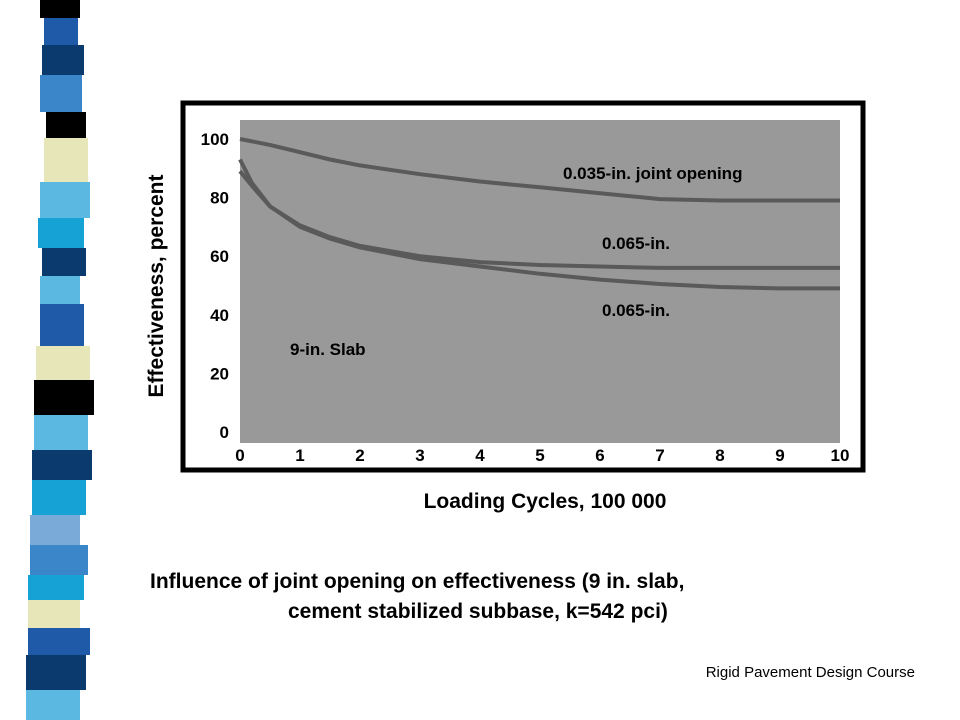 The image size is (960, 720). Describe the element at coordinates (224, 432) in the screenshot. I see `y-tick-label: 0` at that location.